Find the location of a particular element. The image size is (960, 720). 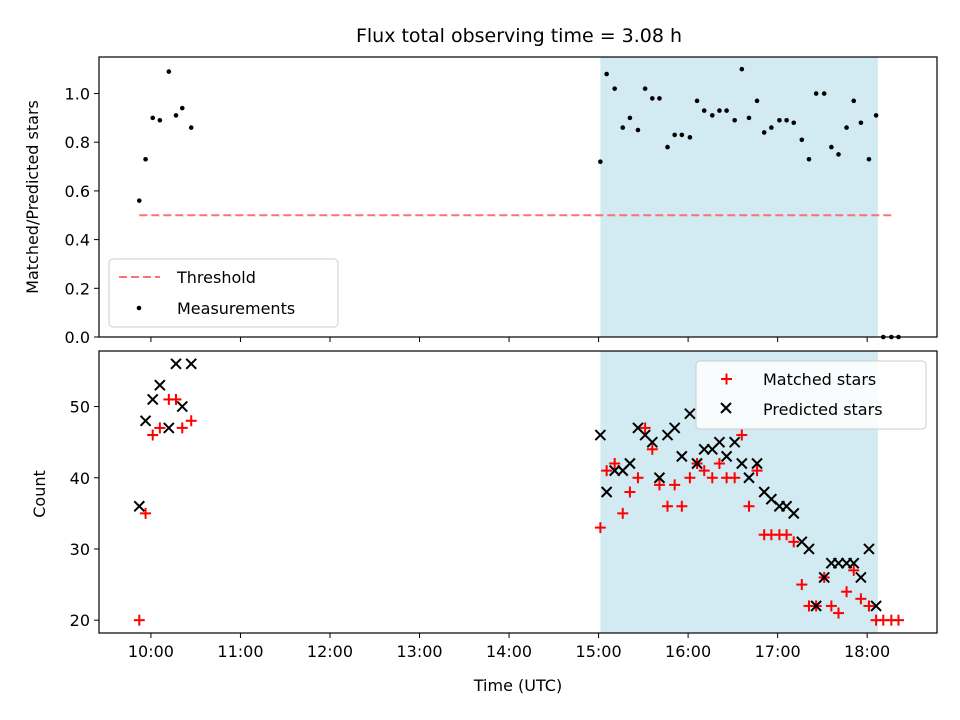

y-tick-label: 50 is located at coordinates (80, 407).